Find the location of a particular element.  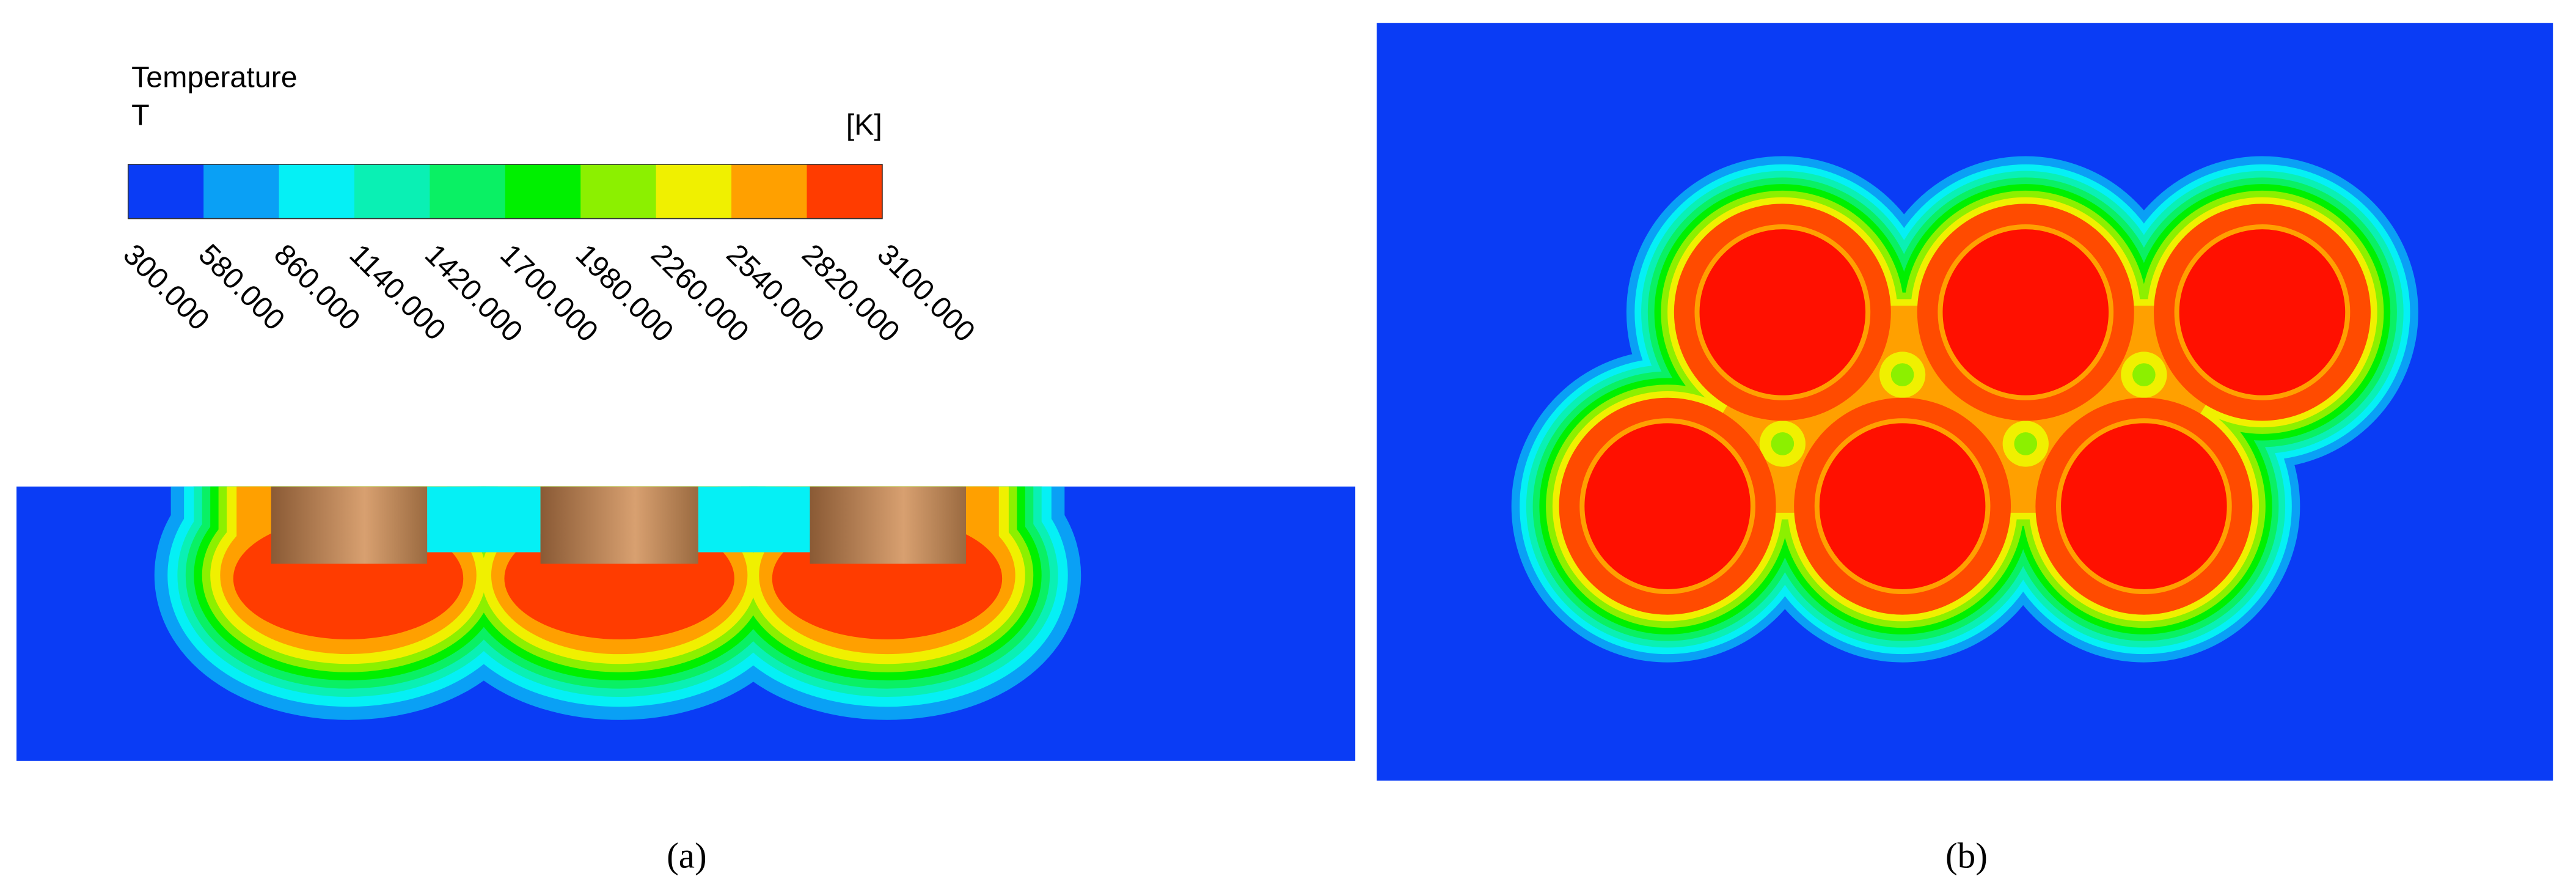

legend-title: Temperature is located at coordinates (214, 77).